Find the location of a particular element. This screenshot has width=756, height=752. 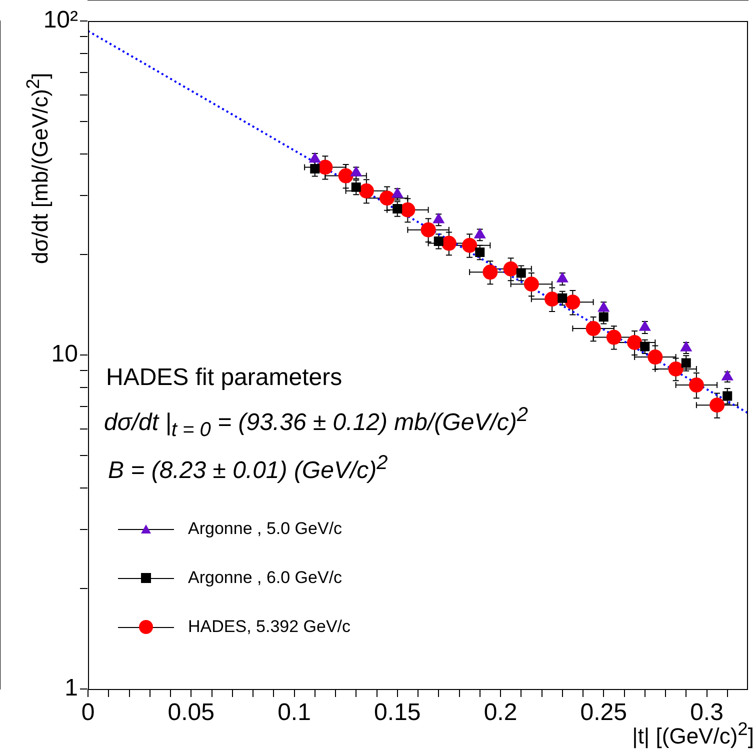

x-tick-label: 0.1 is located at coordinates (294, 712).